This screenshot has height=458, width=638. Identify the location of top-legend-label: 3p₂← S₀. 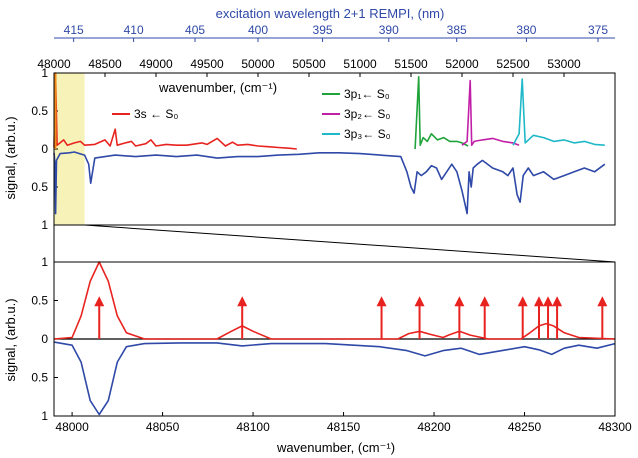
(367, 114).